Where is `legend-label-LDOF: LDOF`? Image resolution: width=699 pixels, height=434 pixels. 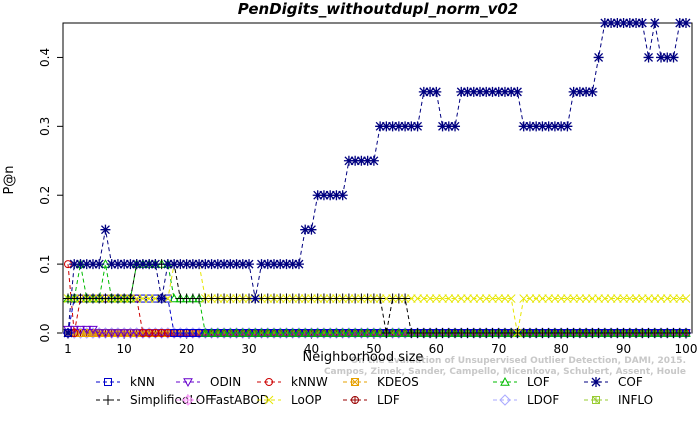 legend-label-LDOF: LDOF is located at coordinates (543, 400).